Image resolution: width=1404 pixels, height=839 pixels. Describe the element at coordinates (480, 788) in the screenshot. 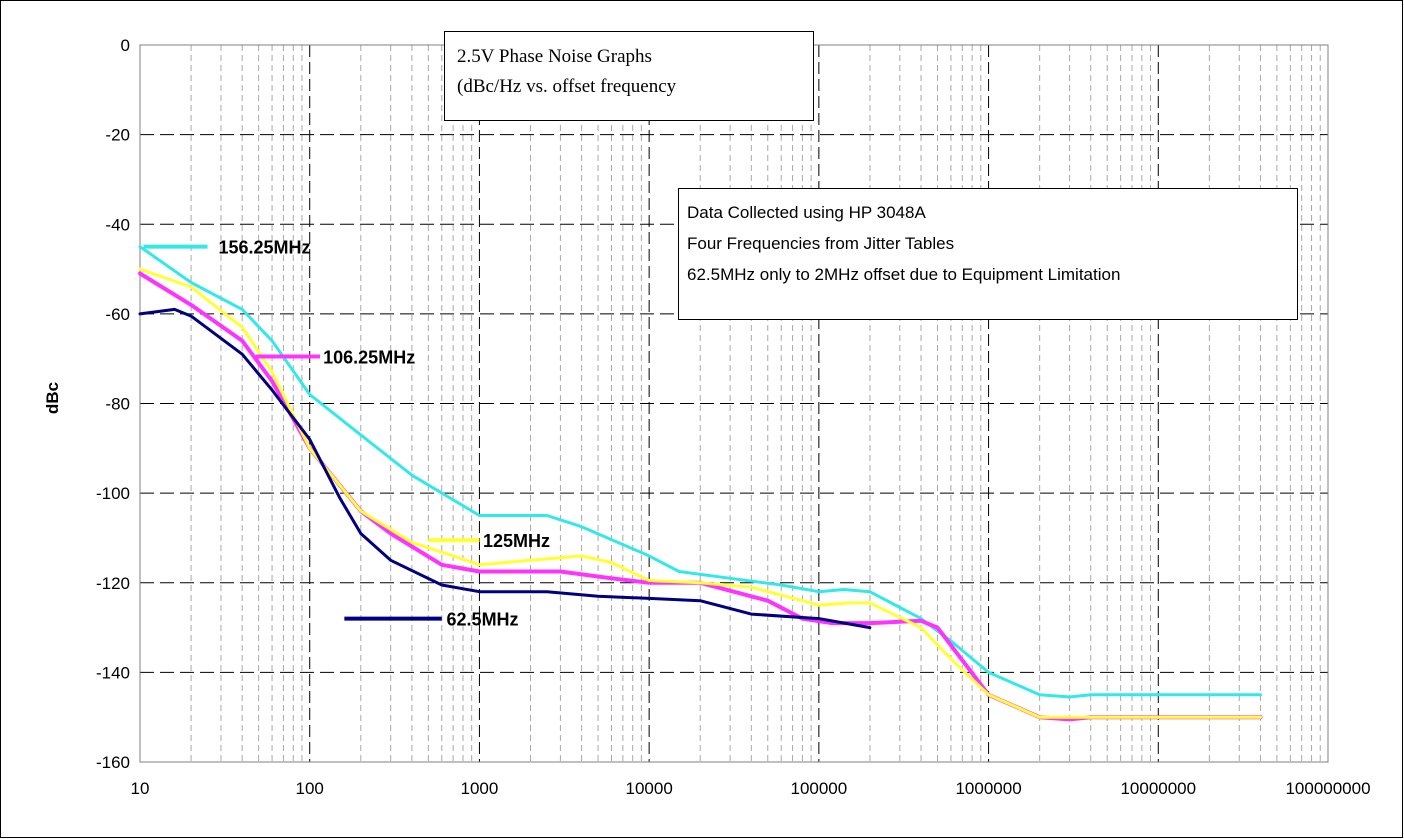

I see `x-tick-label: 1000` at that location.